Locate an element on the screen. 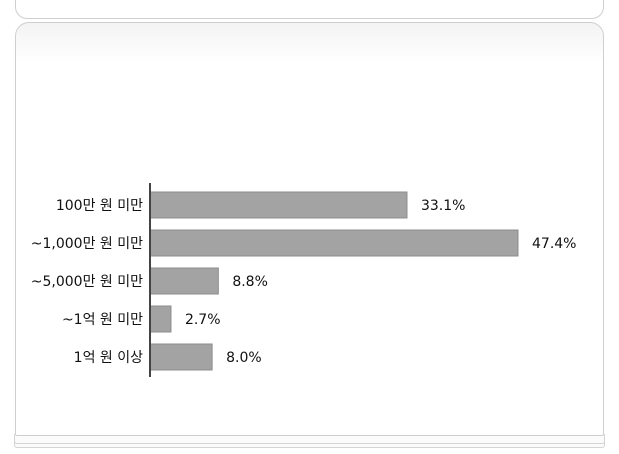 This screenshot has height=454, width=619. category-label: ~5,000만 원 미만 is located at coordinates (87, 282).